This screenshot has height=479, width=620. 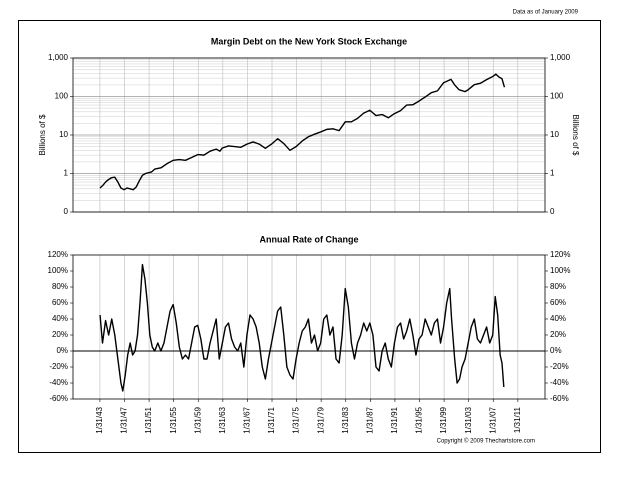 What do you see at coordinates (552, 211) in the screenshot?
I see `y2-tick-label: 0` at bounding box center [552, 211].